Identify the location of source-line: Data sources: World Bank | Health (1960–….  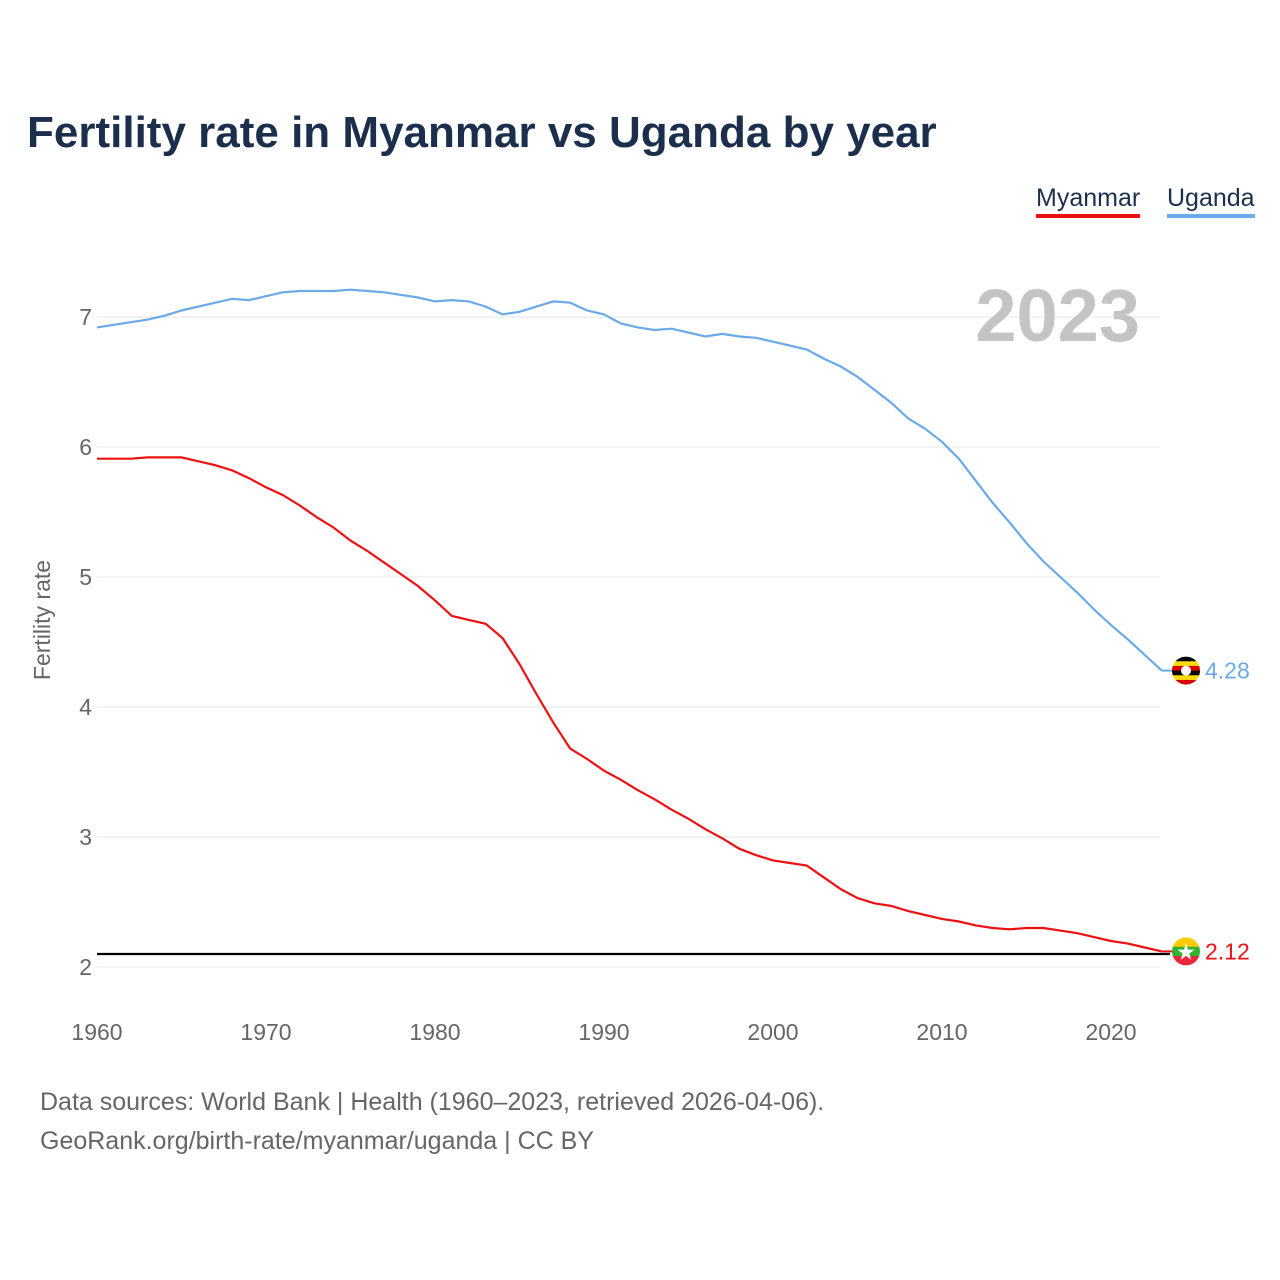
(432, 1102).